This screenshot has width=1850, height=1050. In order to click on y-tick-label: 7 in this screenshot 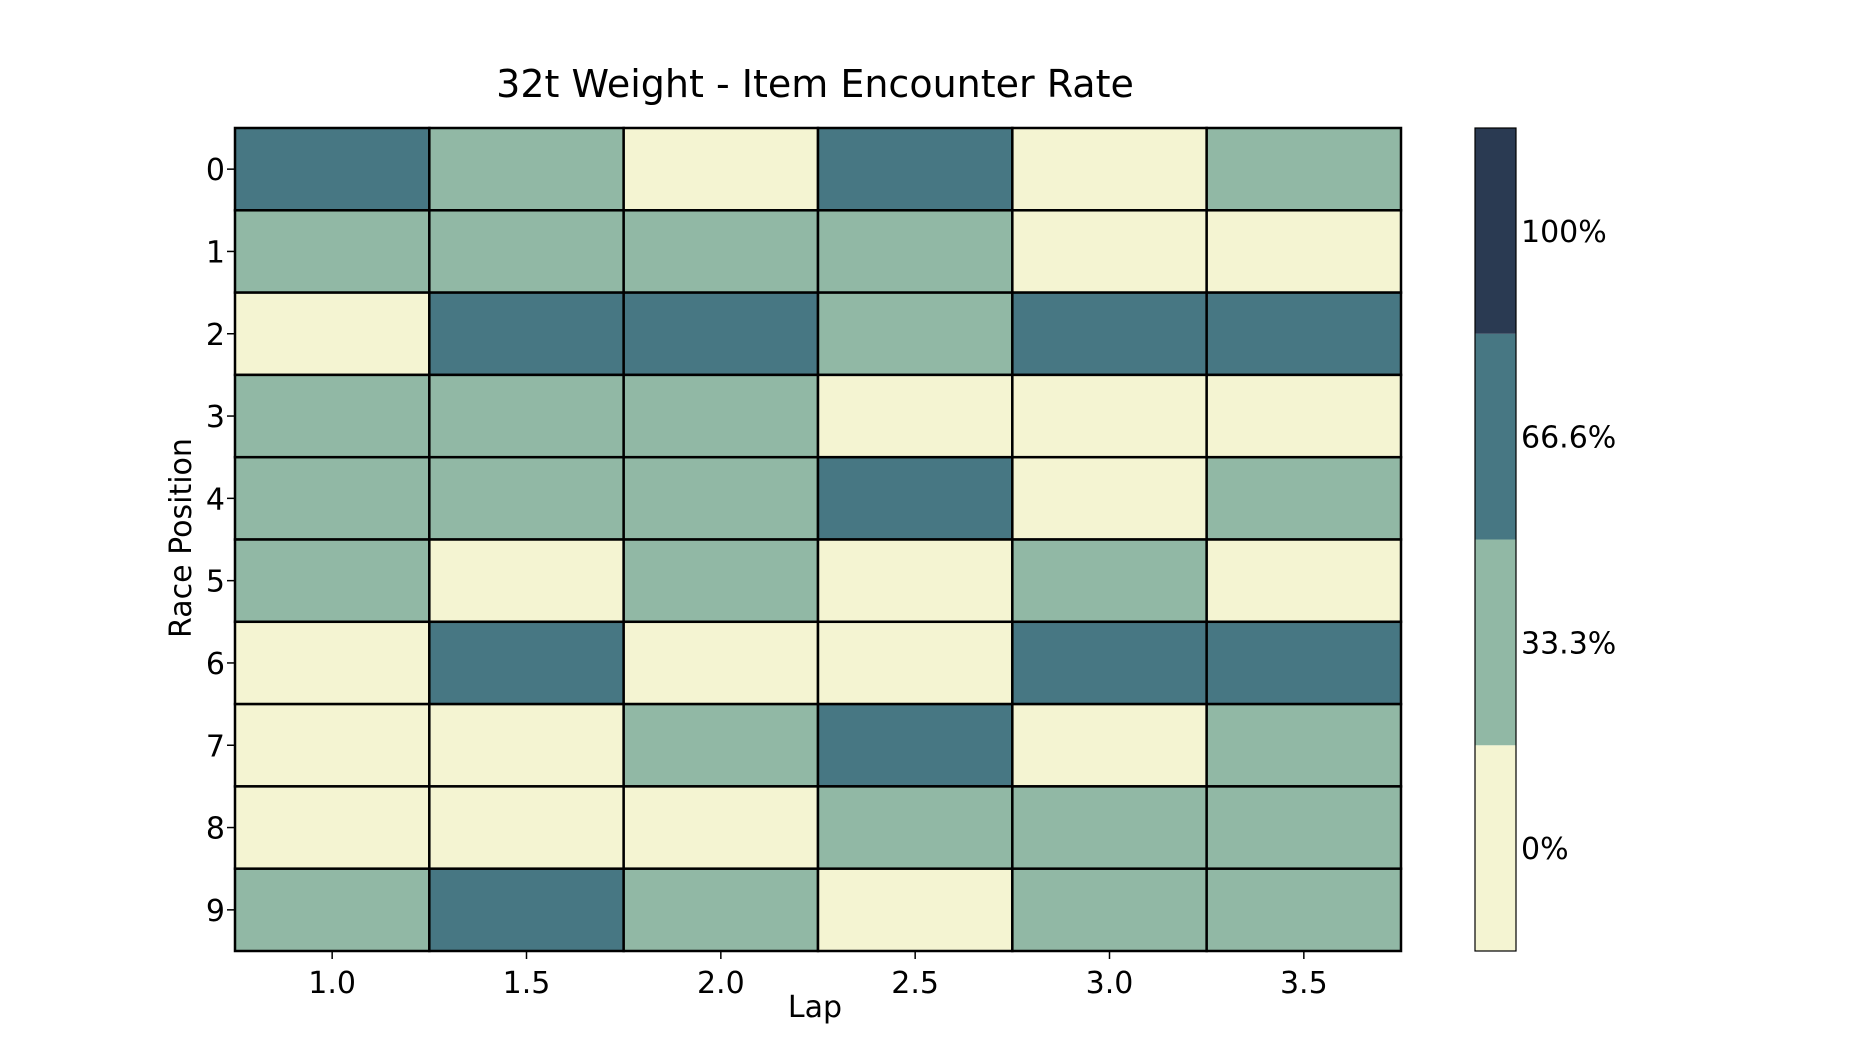, I will do `click(215, 746)`.